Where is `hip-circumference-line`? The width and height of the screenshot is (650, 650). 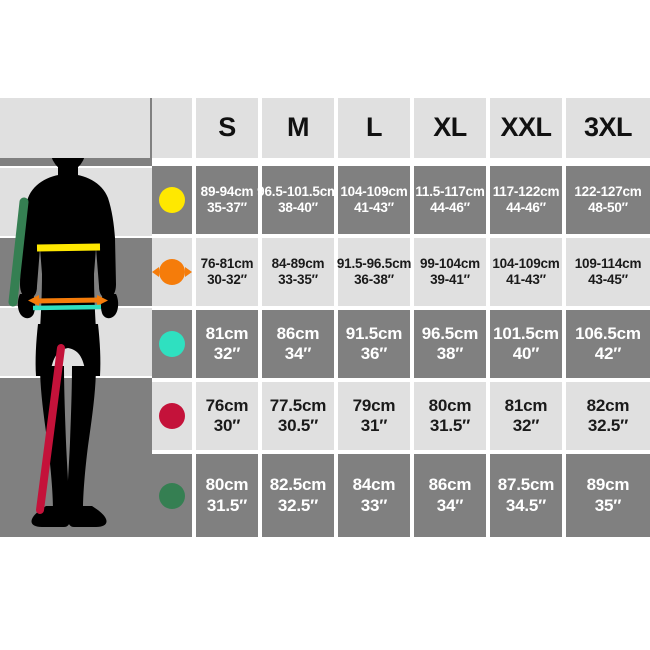 hip-circumference-line is located at coordinates (67, 307).